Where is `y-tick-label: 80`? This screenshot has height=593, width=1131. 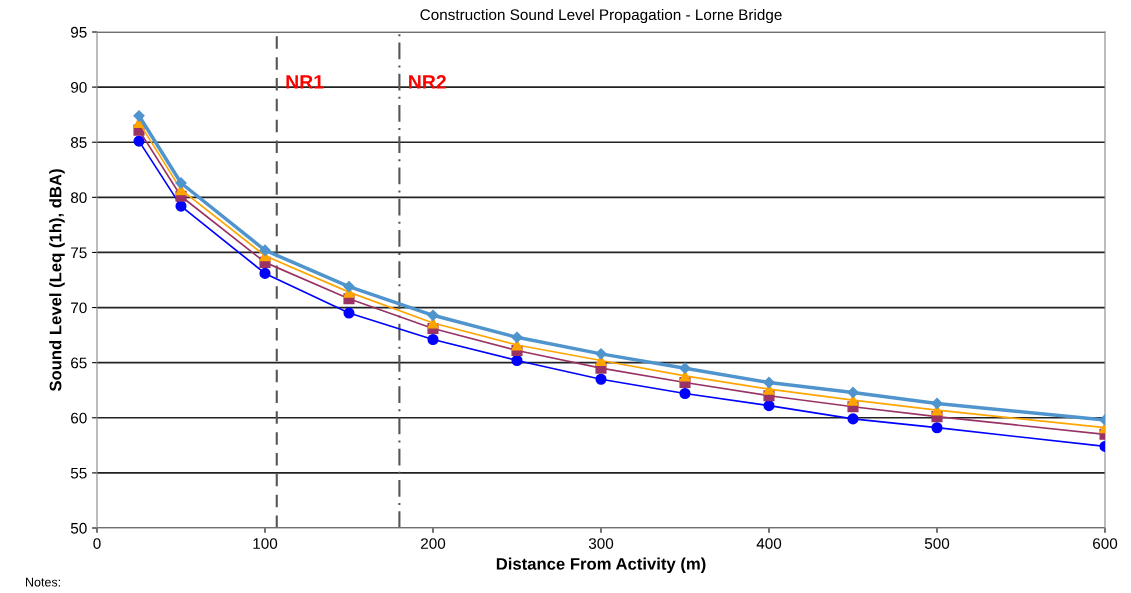
y-tick-label: 80 is located at coordinates (78, 198).